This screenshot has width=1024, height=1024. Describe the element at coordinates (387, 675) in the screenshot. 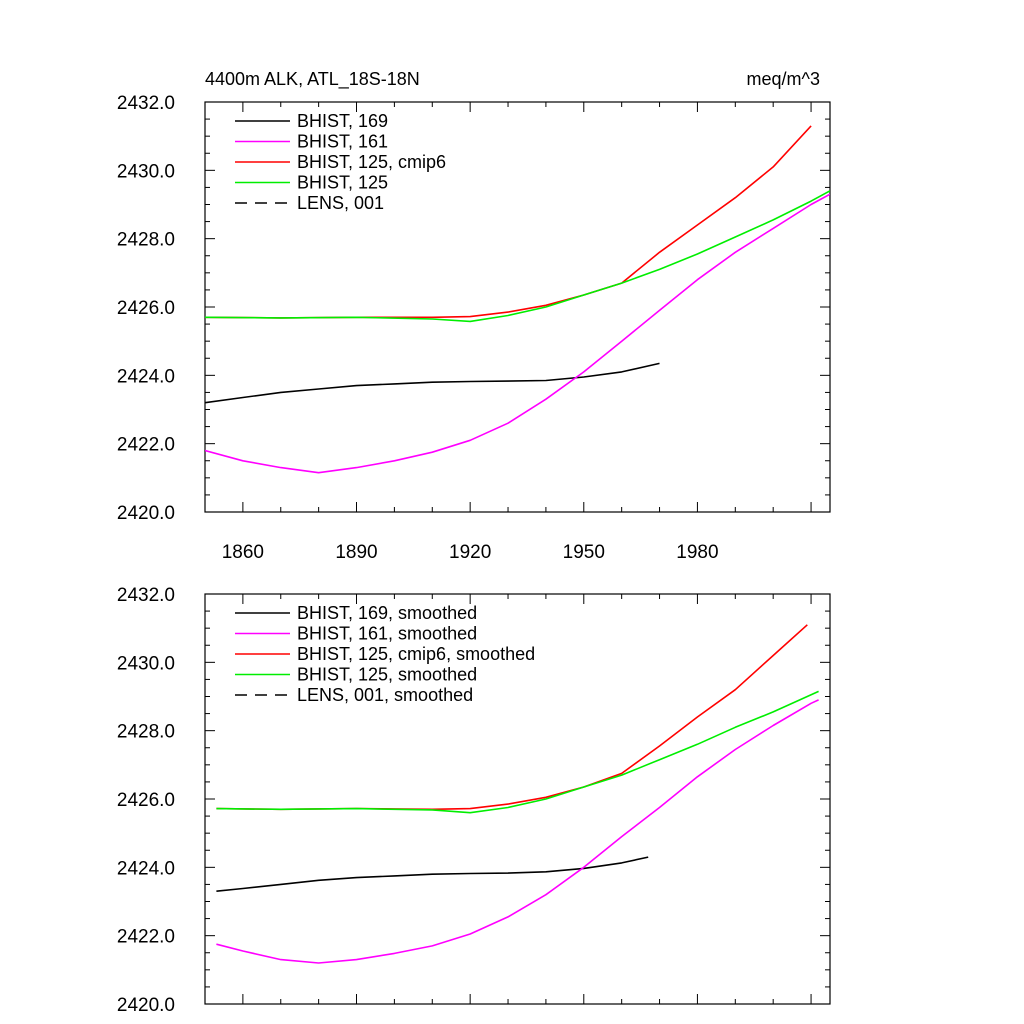

I see `legend-label: BHIST, 125, smoothed` at that location.